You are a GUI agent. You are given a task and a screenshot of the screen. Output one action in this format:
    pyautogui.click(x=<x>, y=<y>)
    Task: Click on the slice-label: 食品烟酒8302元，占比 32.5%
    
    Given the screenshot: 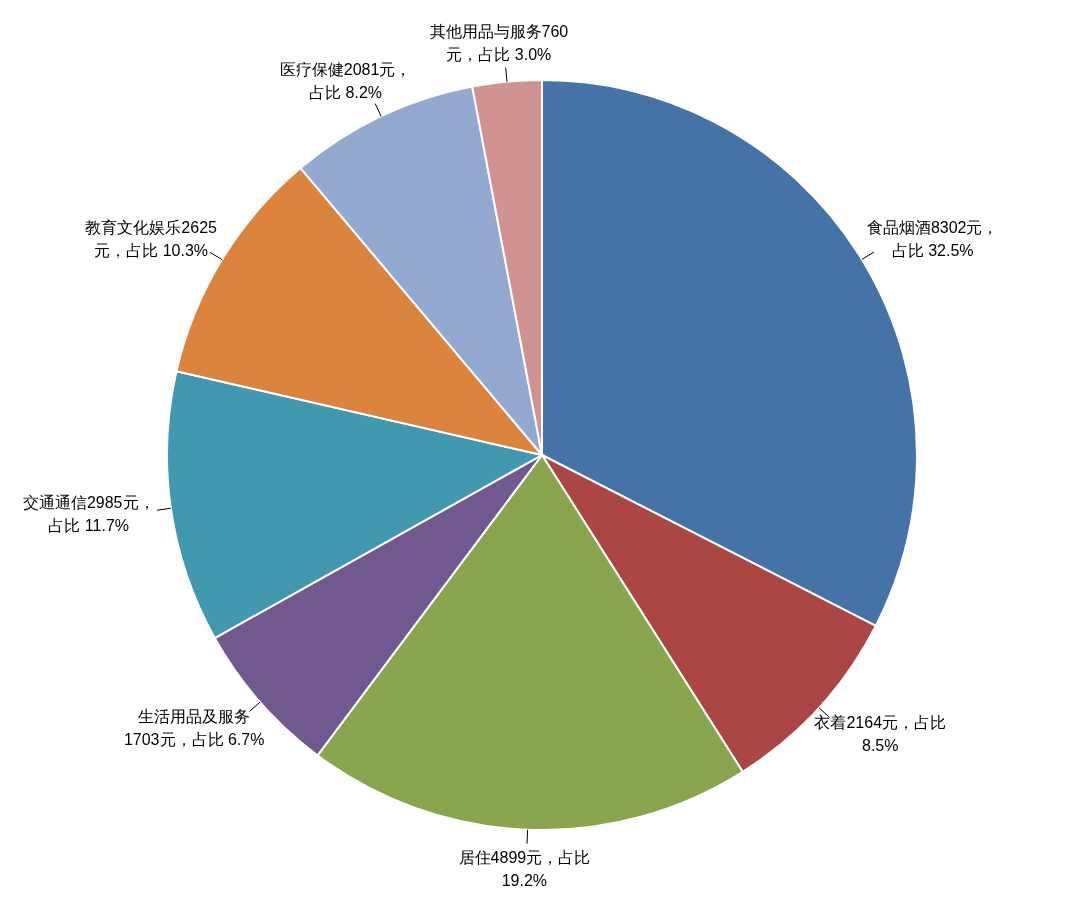 What is the action you would take?
    pyautogui.click(x=932, y=239)
    